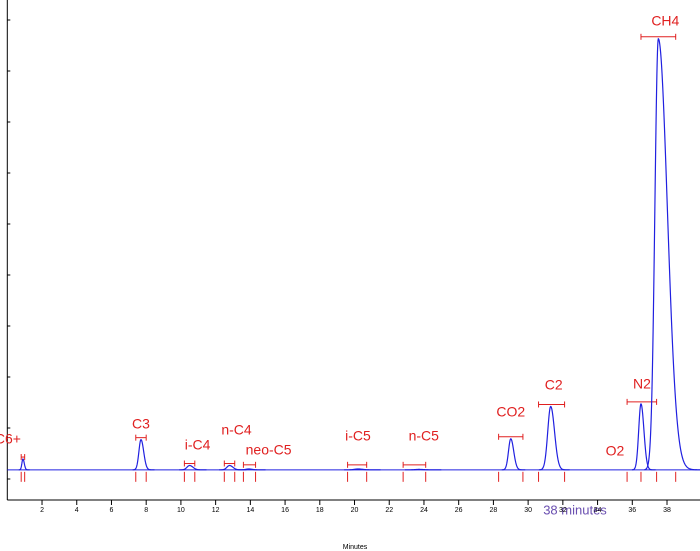 The width and height of the screenshot is (700, 551). I want to click on x-tick-label: 10, so click(181, 510).